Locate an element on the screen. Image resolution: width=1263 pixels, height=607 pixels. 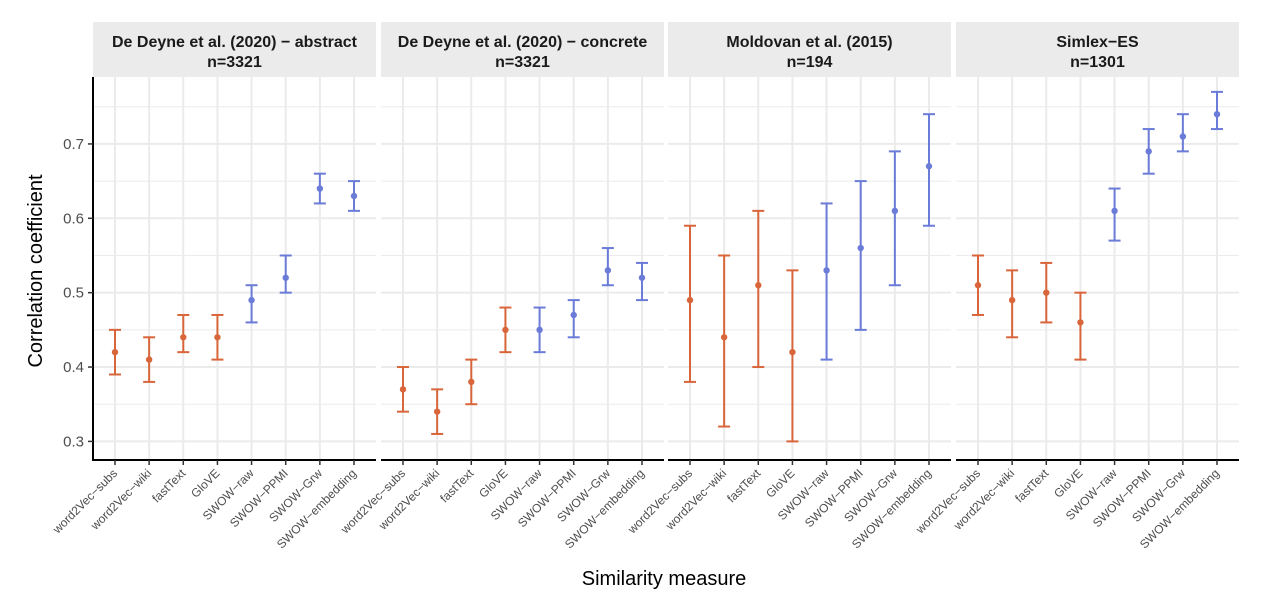
panel-n: n=1301 is located at coordinates (1097, 62).